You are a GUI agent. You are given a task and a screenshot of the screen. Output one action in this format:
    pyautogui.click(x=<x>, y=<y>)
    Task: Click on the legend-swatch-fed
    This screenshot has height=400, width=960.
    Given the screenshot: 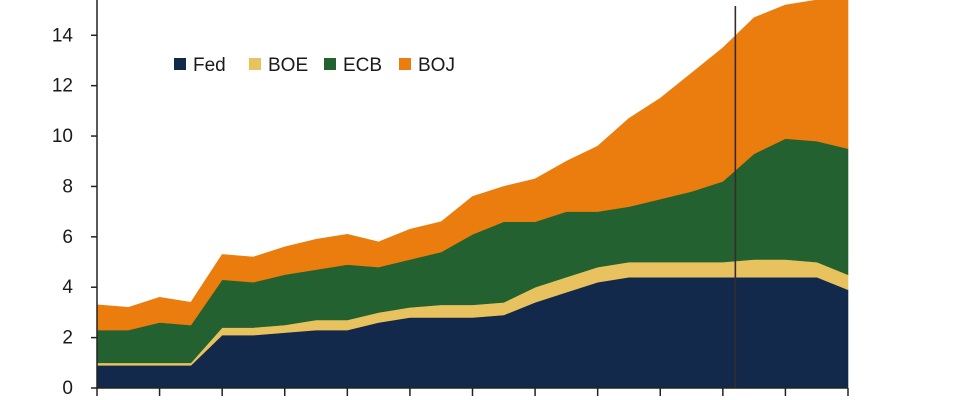 What is the action you would take?
    pyautogui.click(x=180, y=64)
    